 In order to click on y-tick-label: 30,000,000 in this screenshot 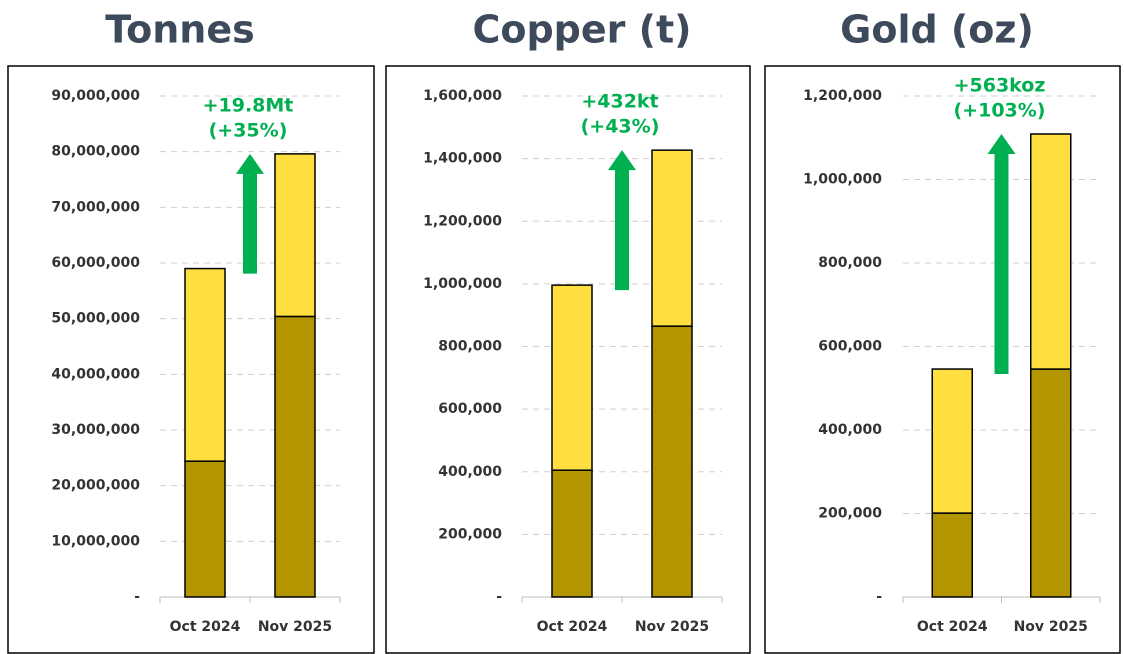, I will do `click(95, 430)`.